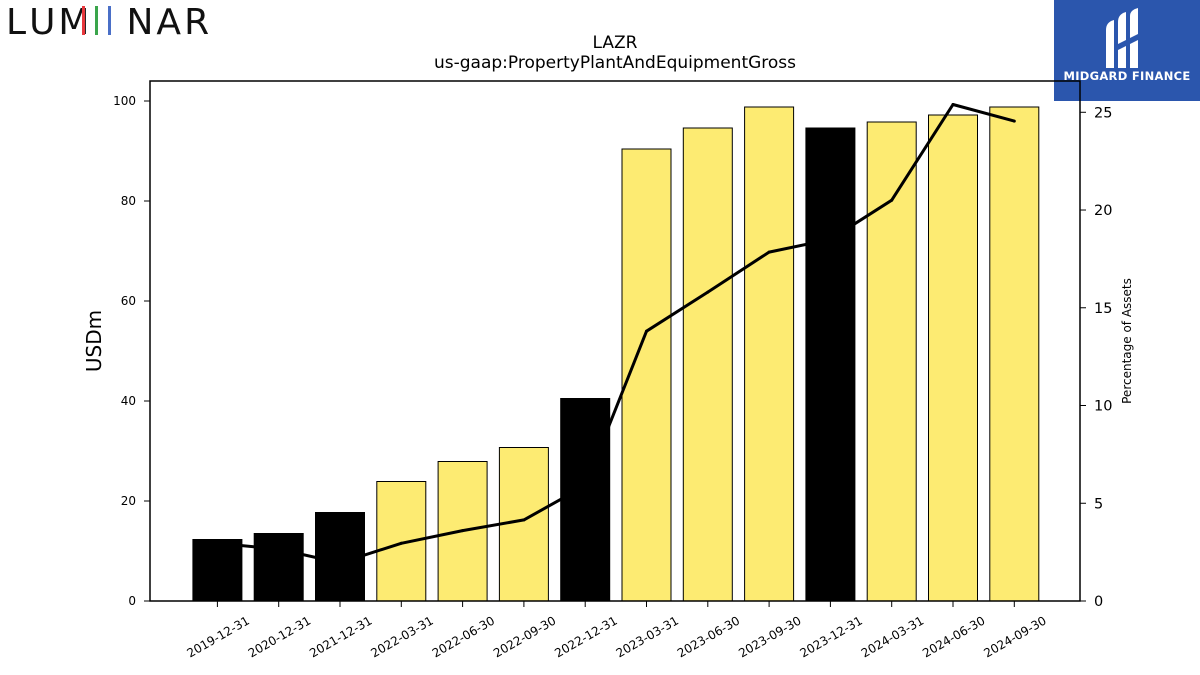 Image resolution: width=1200 pixels, height=675 pixels. What do you see at coordinates (141, 22) in the screenshot?
I see `logo-letter: N` at bounding box center [141, 22].